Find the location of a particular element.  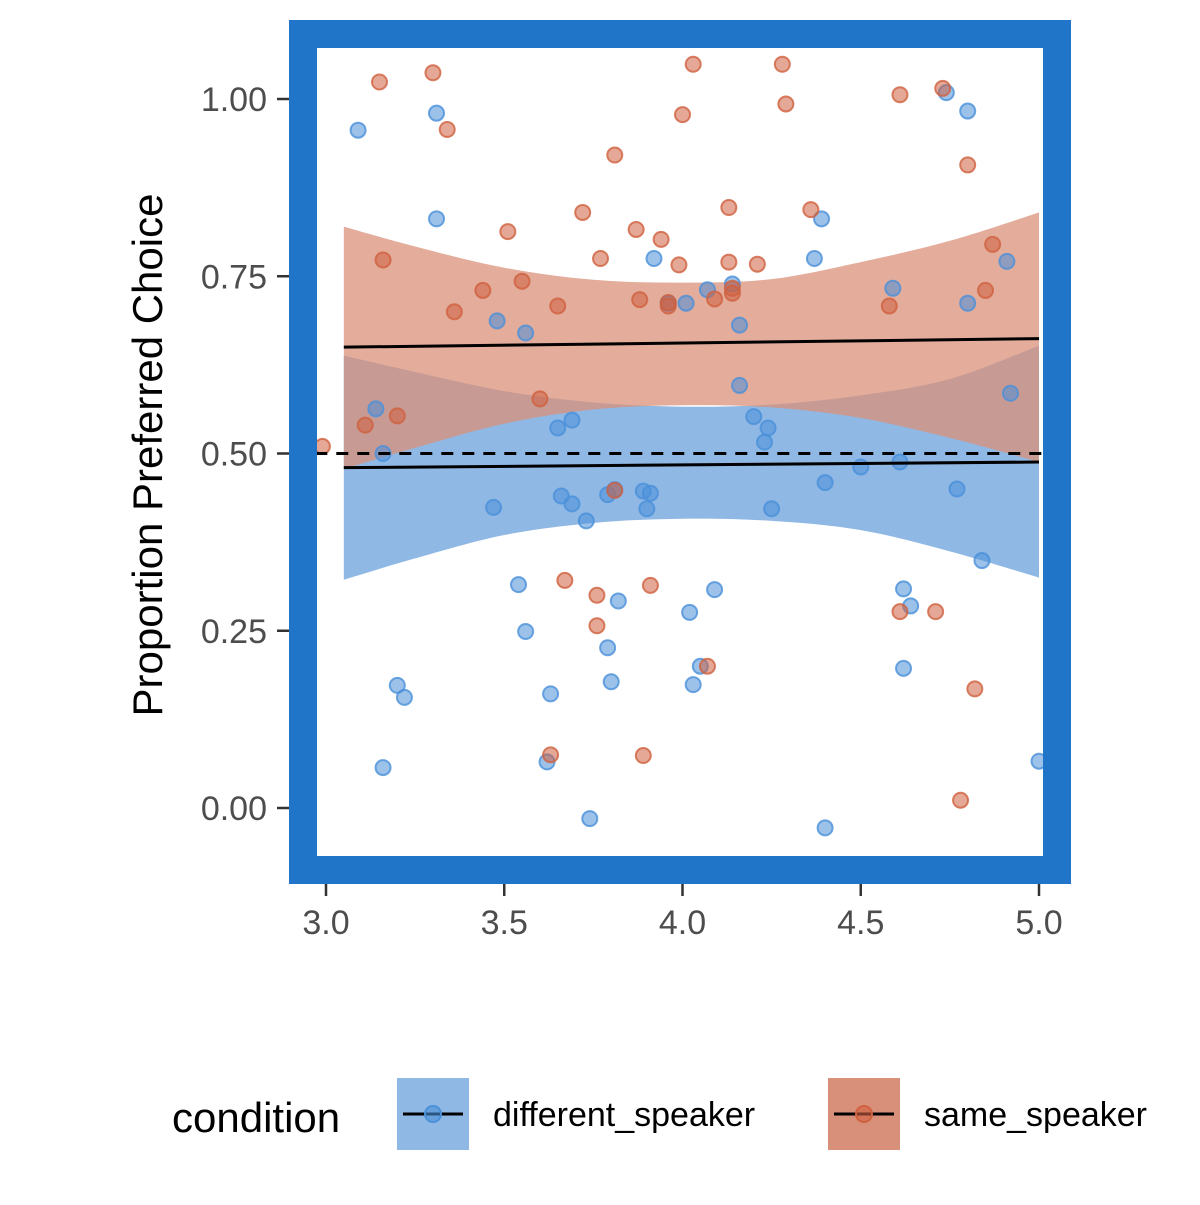

y-axis-title: Proportion Preferred Choice is located at coordinates (147, 455).